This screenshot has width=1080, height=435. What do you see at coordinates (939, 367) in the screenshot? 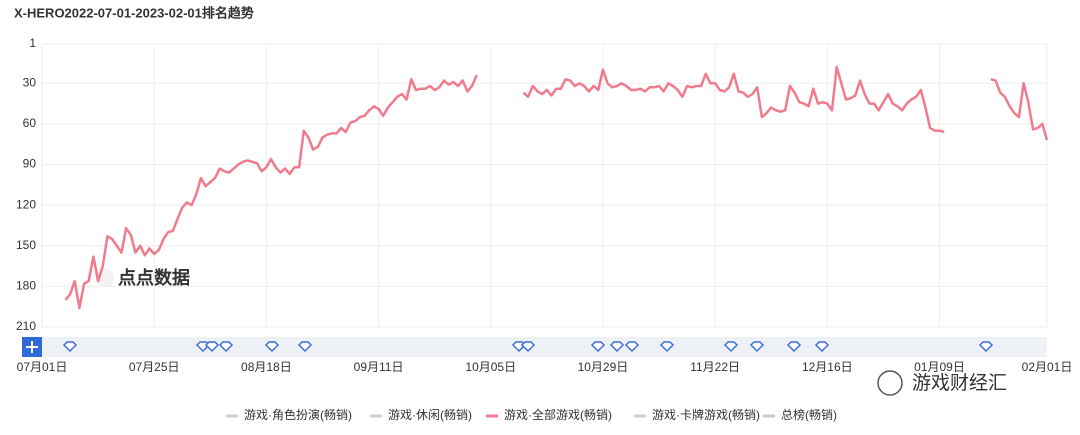
I see `x-tick-label: 01月09日` at bounding box center [939, 367].